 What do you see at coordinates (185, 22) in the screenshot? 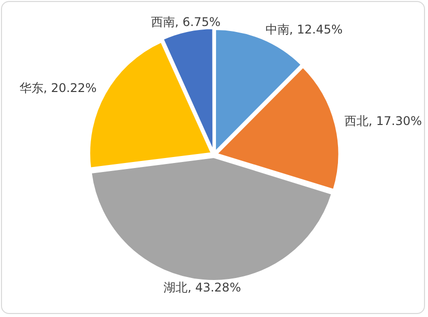
I see `slice-label: 西南, 6.75%` at bounding box center [185, 22].